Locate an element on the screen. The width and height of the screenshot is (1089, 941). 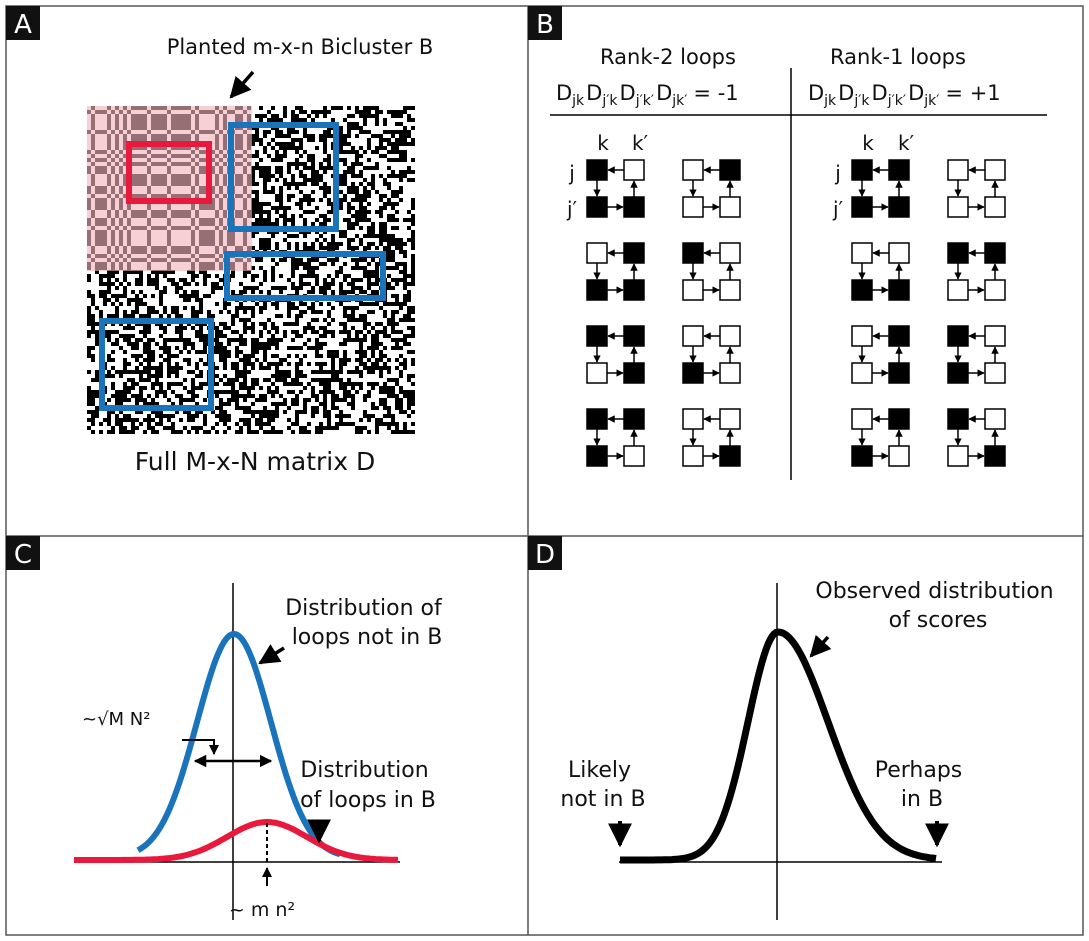
planted-bicluster-label: Planted m-x-n Bicluster B is located at coordinates (300, 47).